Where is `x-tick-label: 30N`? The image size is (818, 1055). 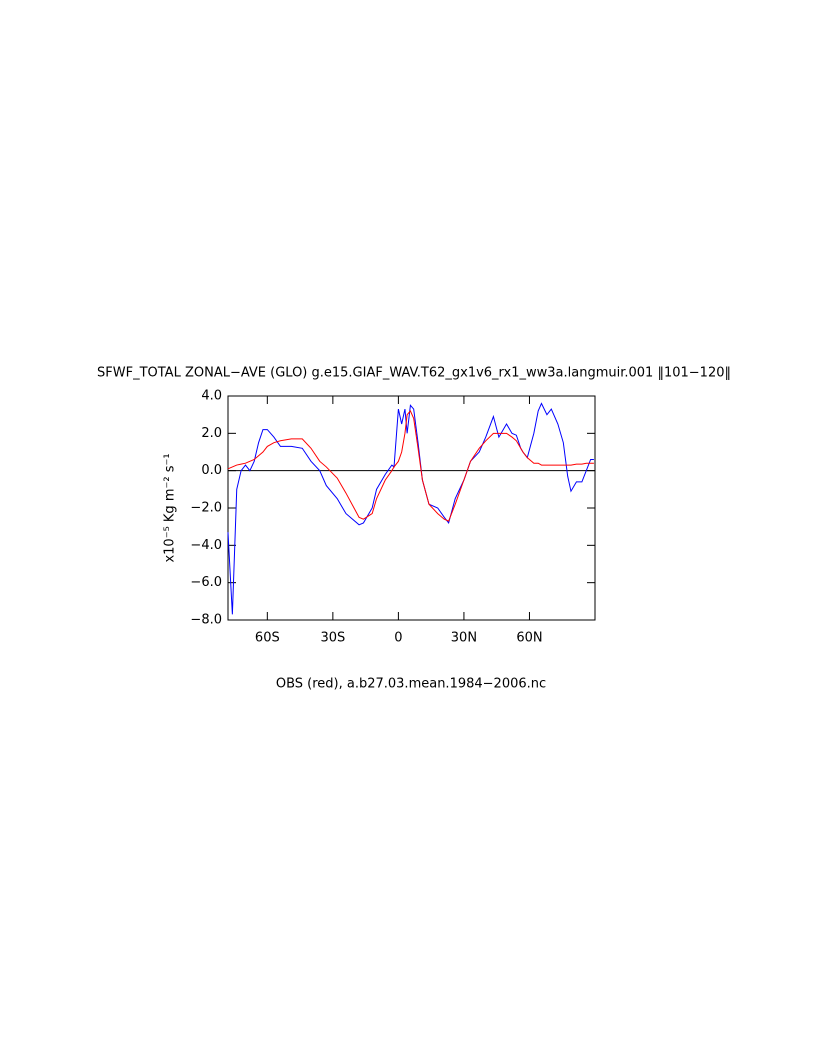 x-tick-label: 30N is located at coordinates (464, 638).